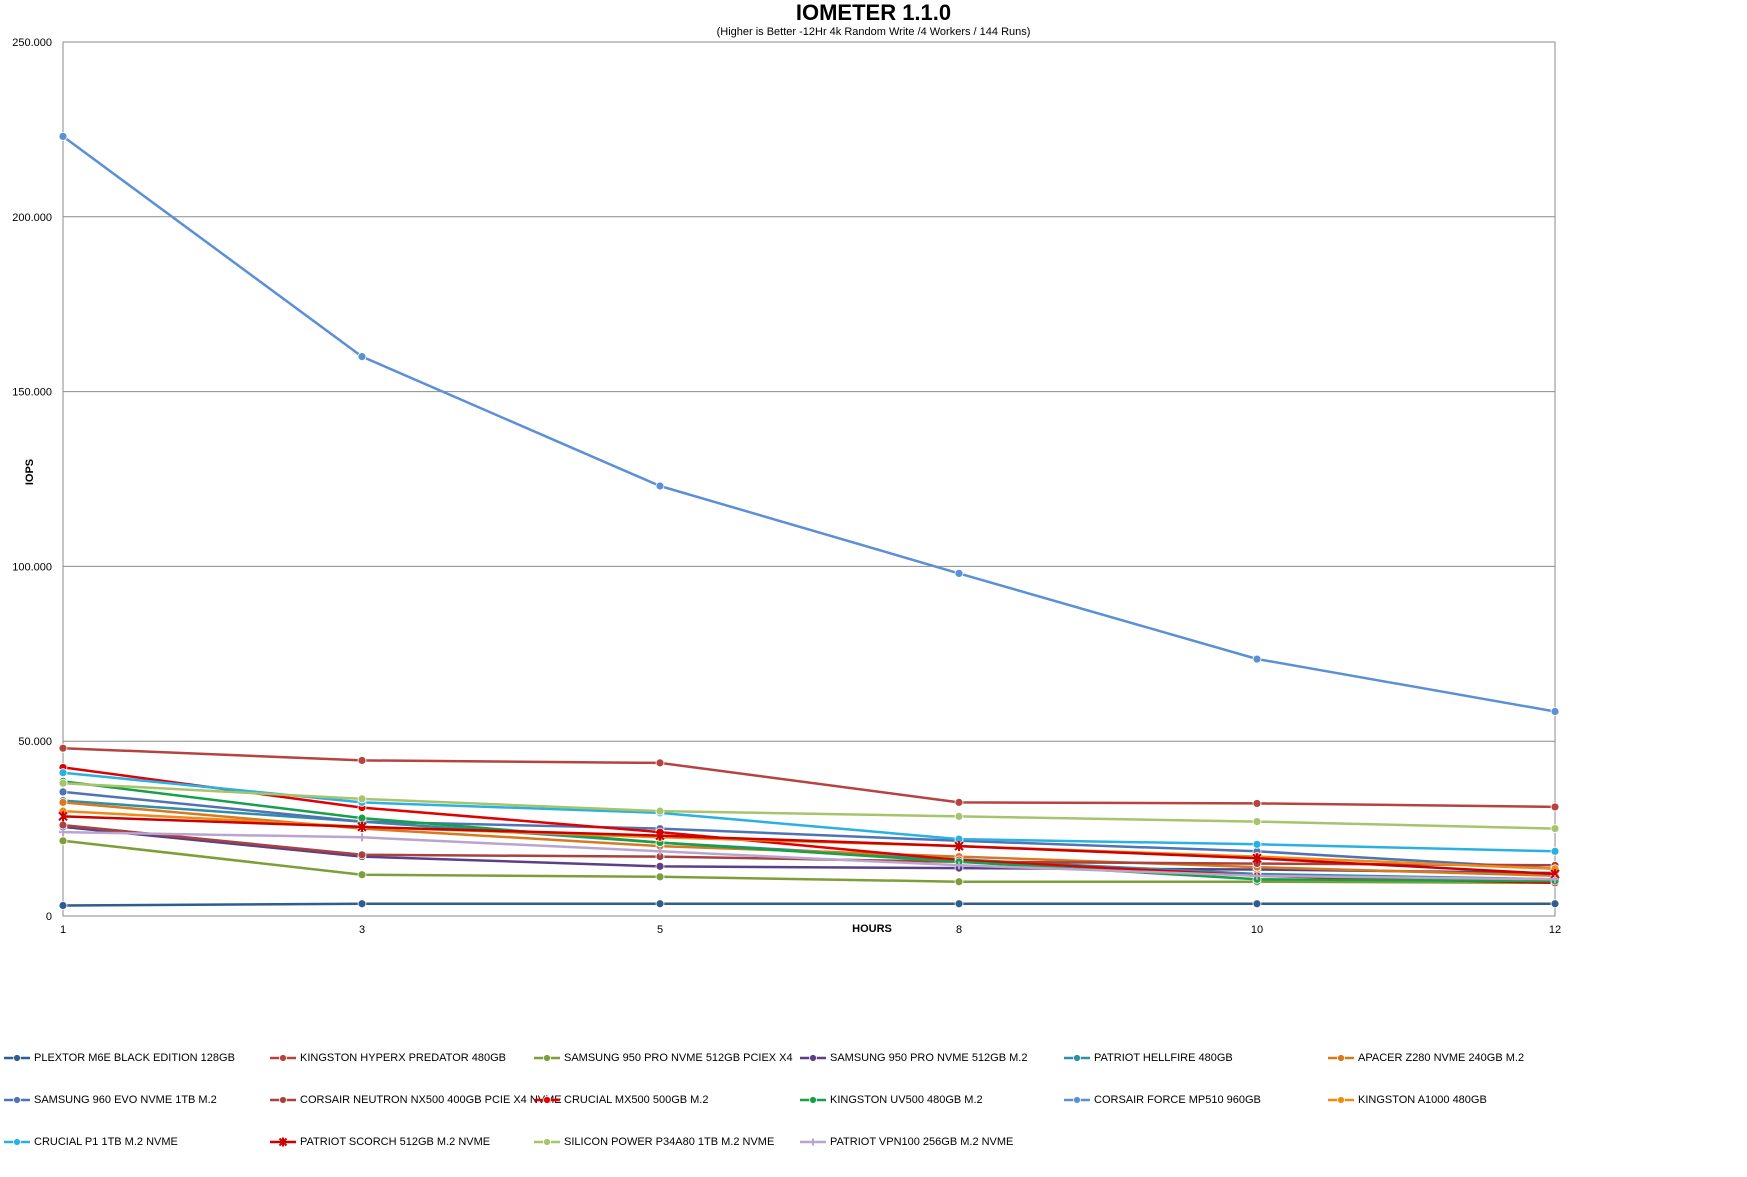  Describe the element at coordinates (1555, 930) in the screenshot. I see `x-tick-label: 12` at that location.